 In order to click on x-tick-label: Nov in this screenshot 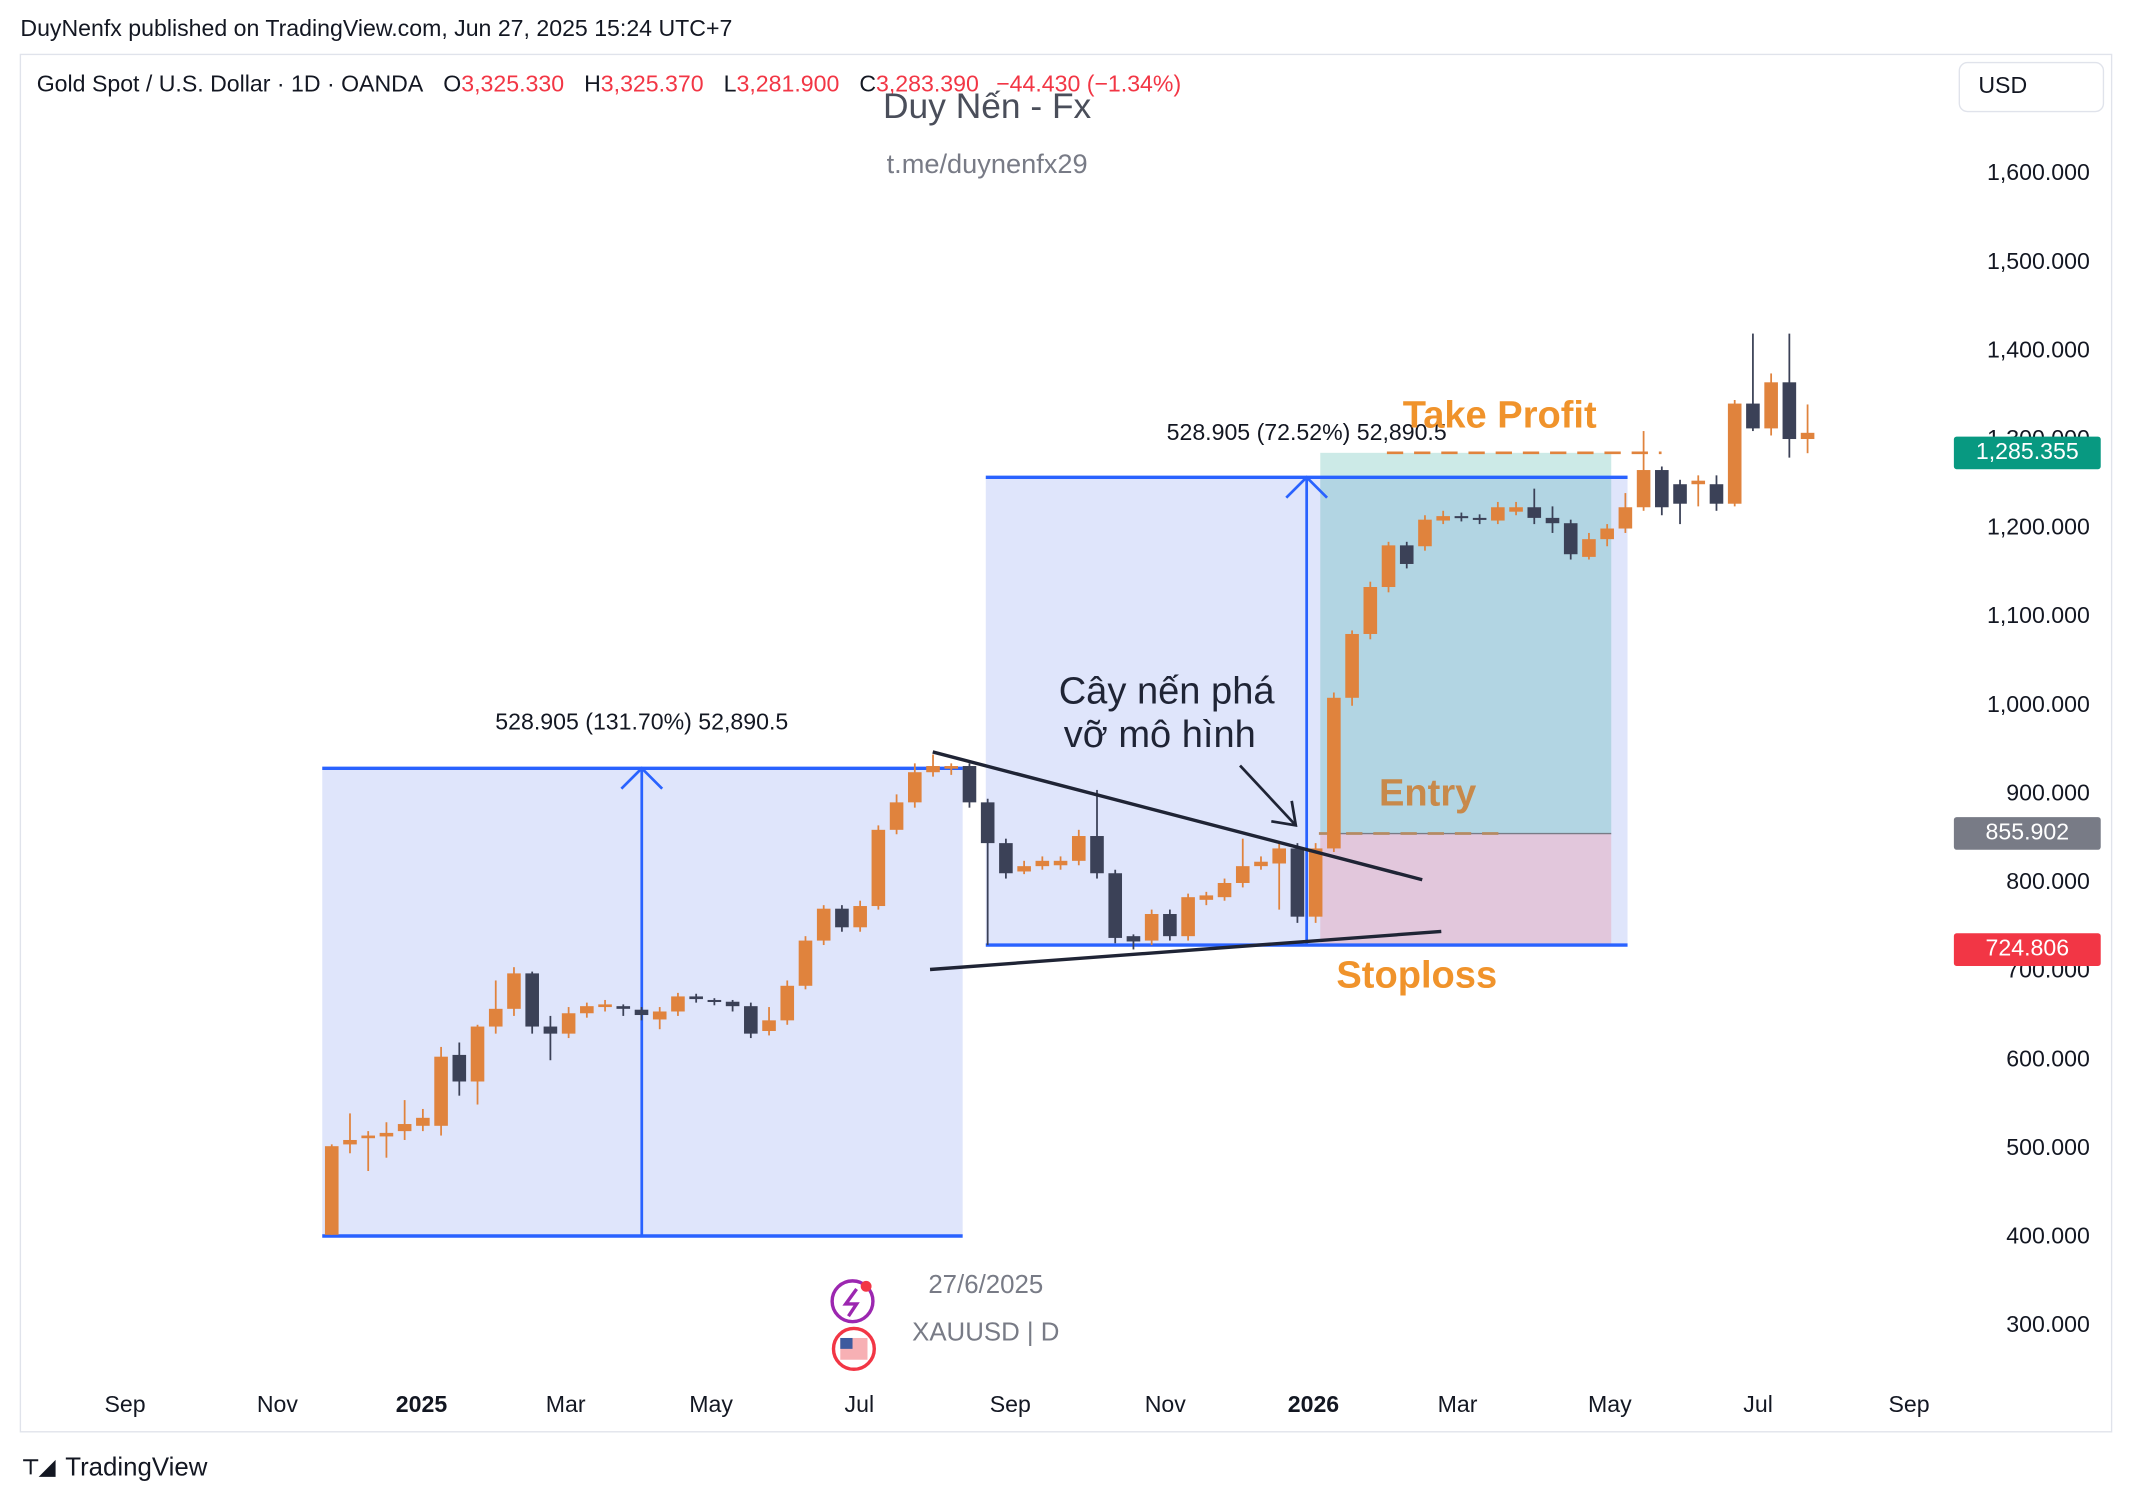, I will do `click(1166, 1404)`.